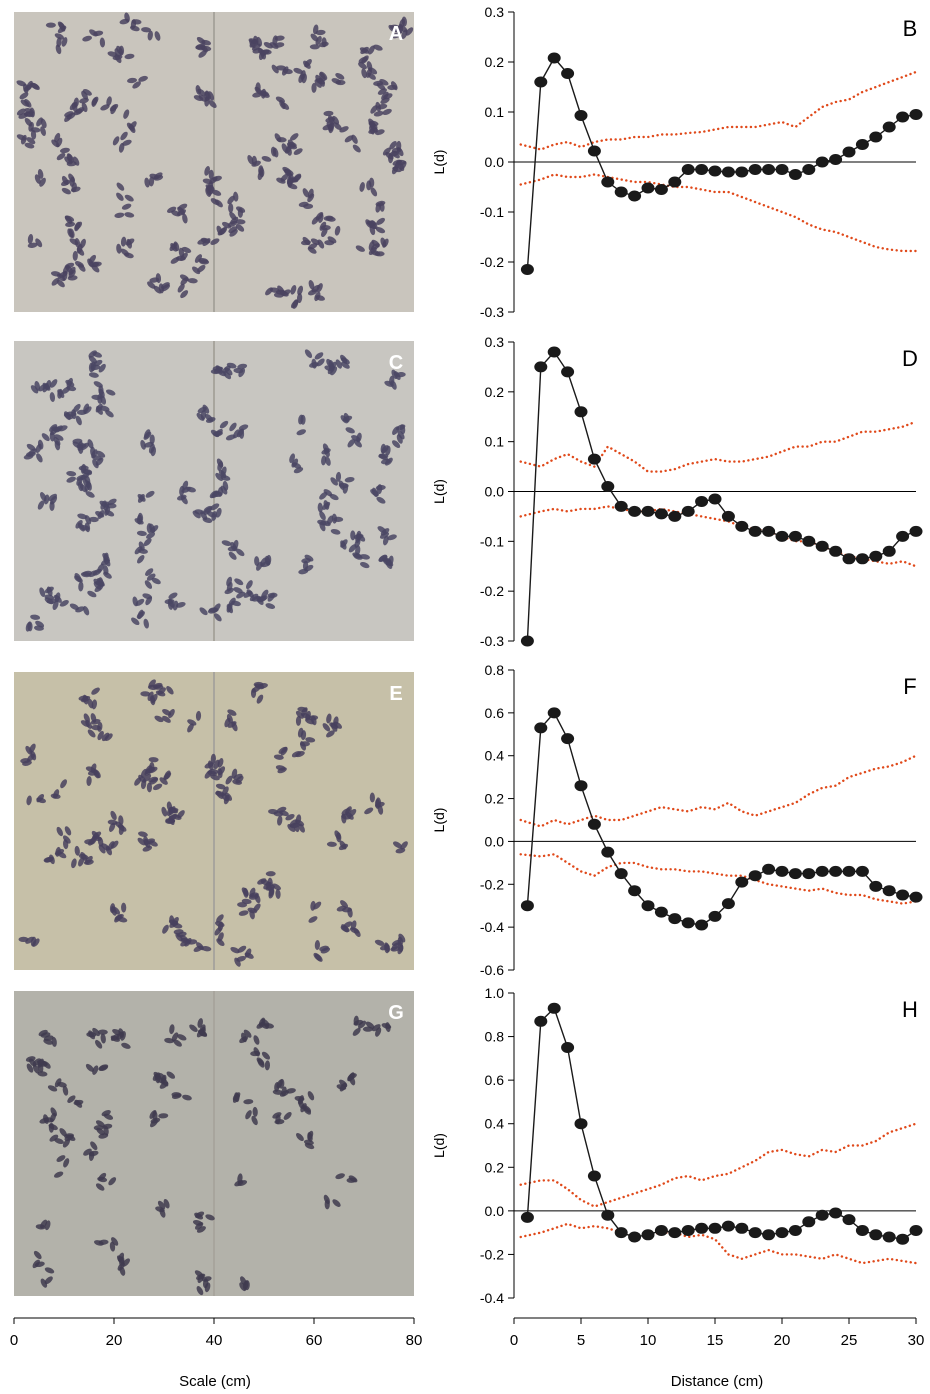 The height and width of the screenshot is (1394, 930). I want to click on photo-panel-c: C, so click(214, 491).